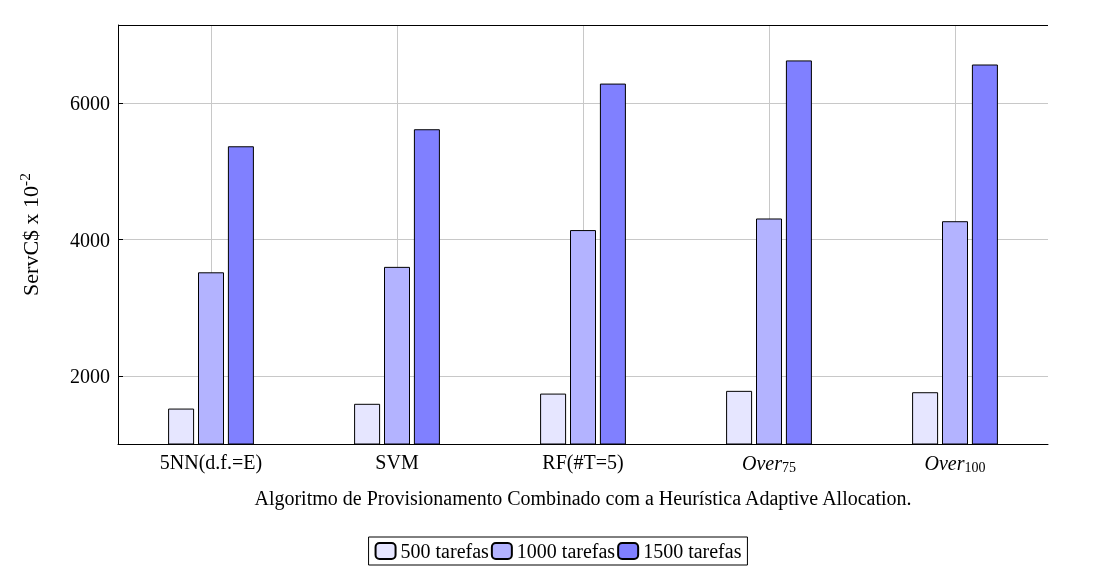  I want to click on x-axis-title: Algoritmo de Provisionamento Combinado com a Heurística Adaptive Allocation., so click(583, 498).